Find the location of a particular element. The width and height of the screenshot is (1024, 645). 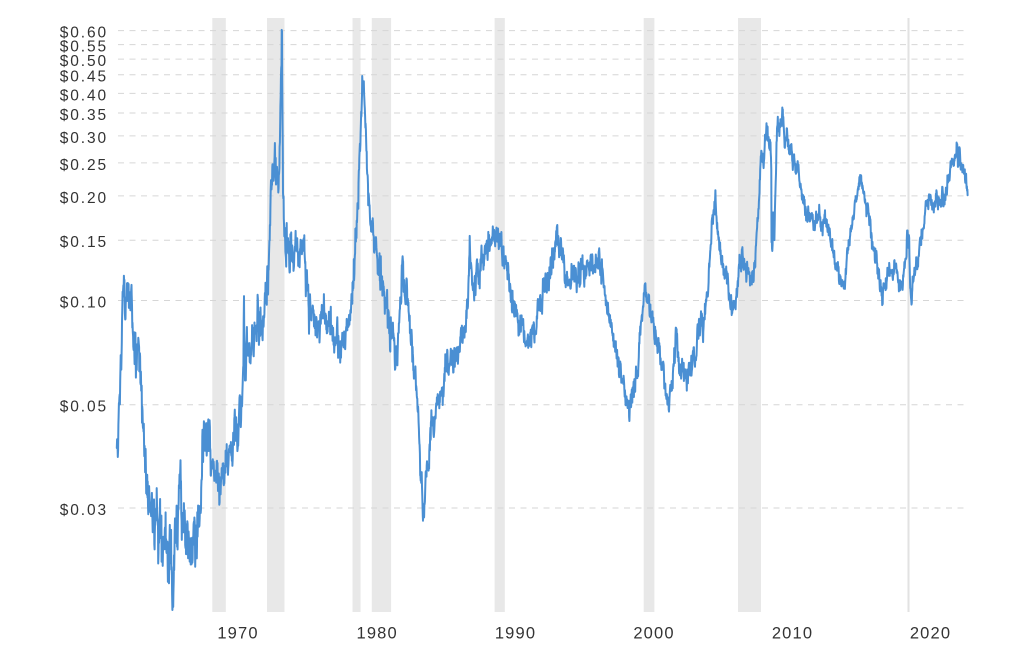

svg-text: $0.60 is located at coordinates (84, 33).